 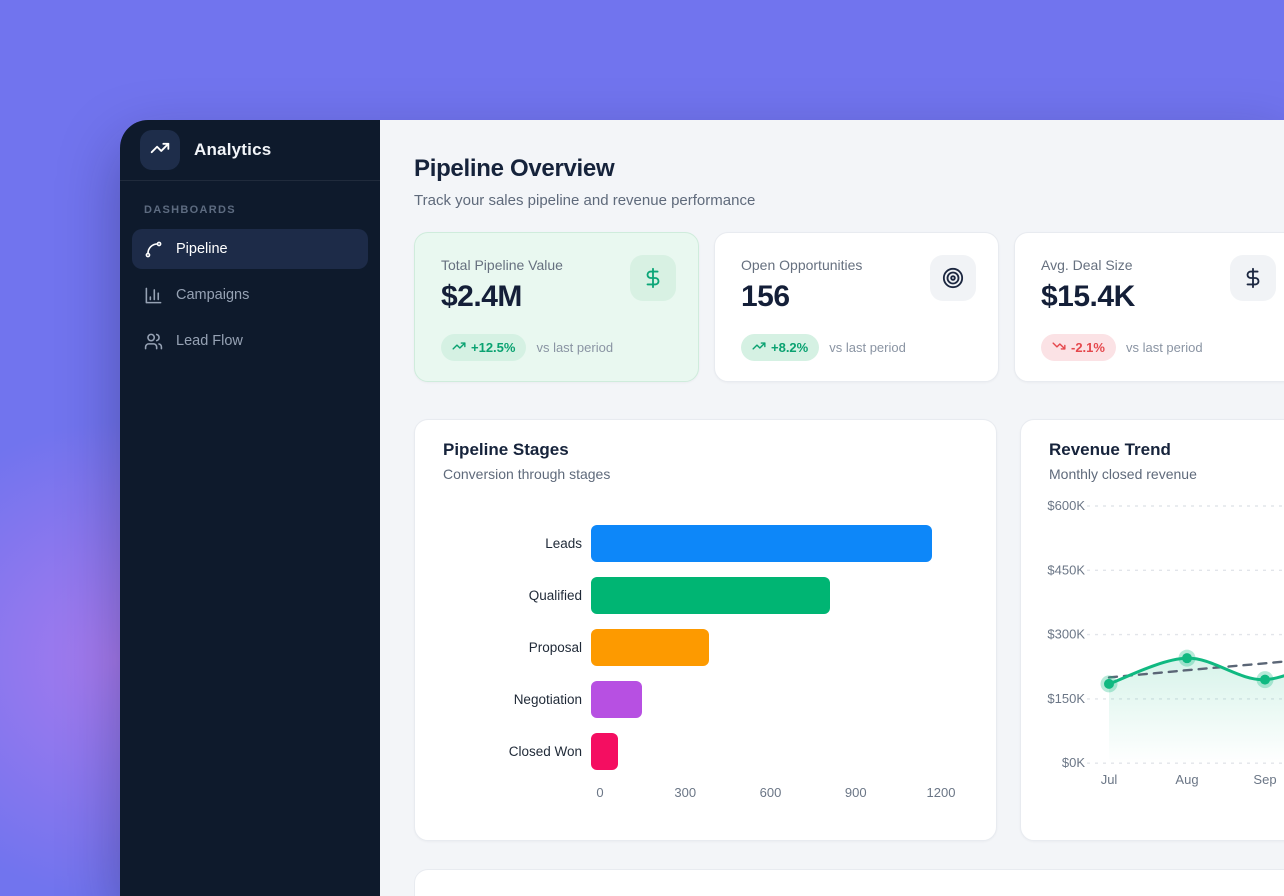 What do you see at coordinates (209, 341) in the screenshot?
I see `sidebar-item-label: Lead Flow` at bounding box center [209, 341].